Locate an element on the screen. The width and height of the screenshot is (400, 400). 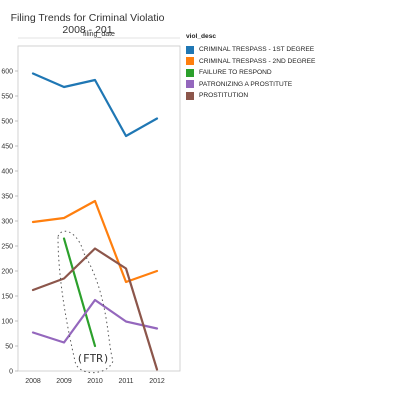
legend-item: PROSTITUTION is located at coordinates (250, 96).